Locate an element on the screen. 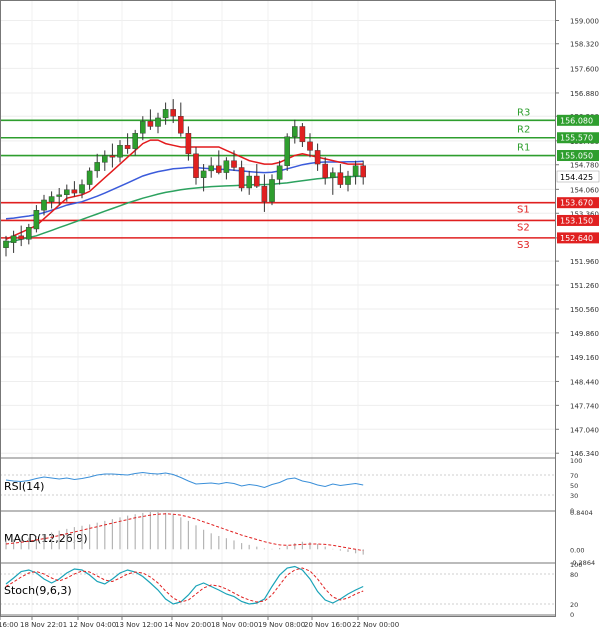 Image resolution: width=600 pixels, height=630 pixels. stoch-panel: 100 80 20 0 Stoch(9,6,3) is located at coordinates (291, 590).